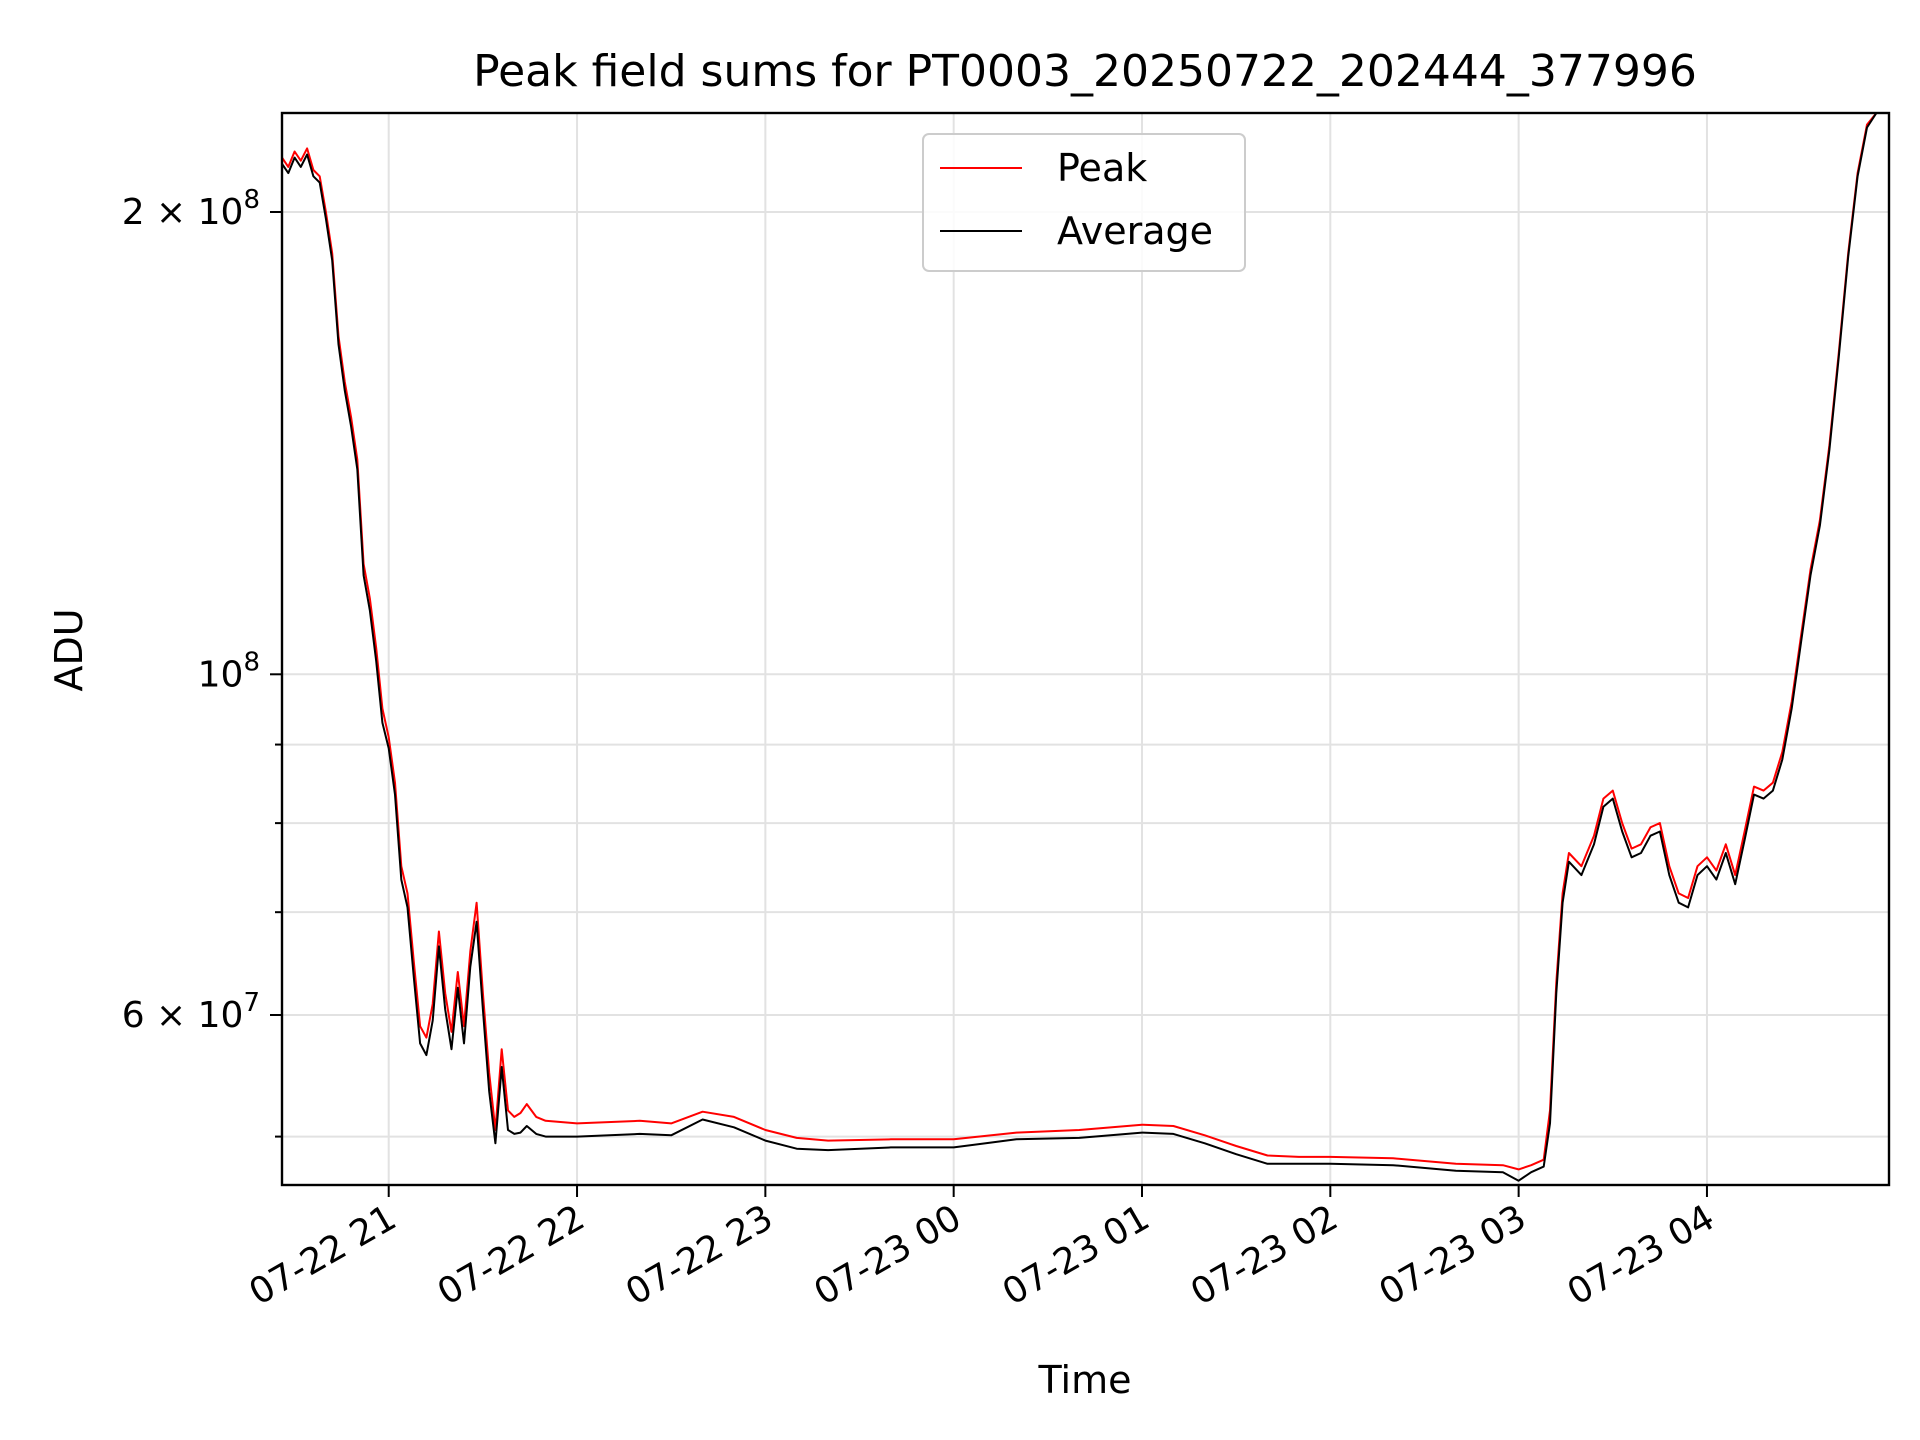 This screenshot has height=1440, width=1920. I want to click on y-axis: 108 2 × 108 6 × 107, so click(202, 661).